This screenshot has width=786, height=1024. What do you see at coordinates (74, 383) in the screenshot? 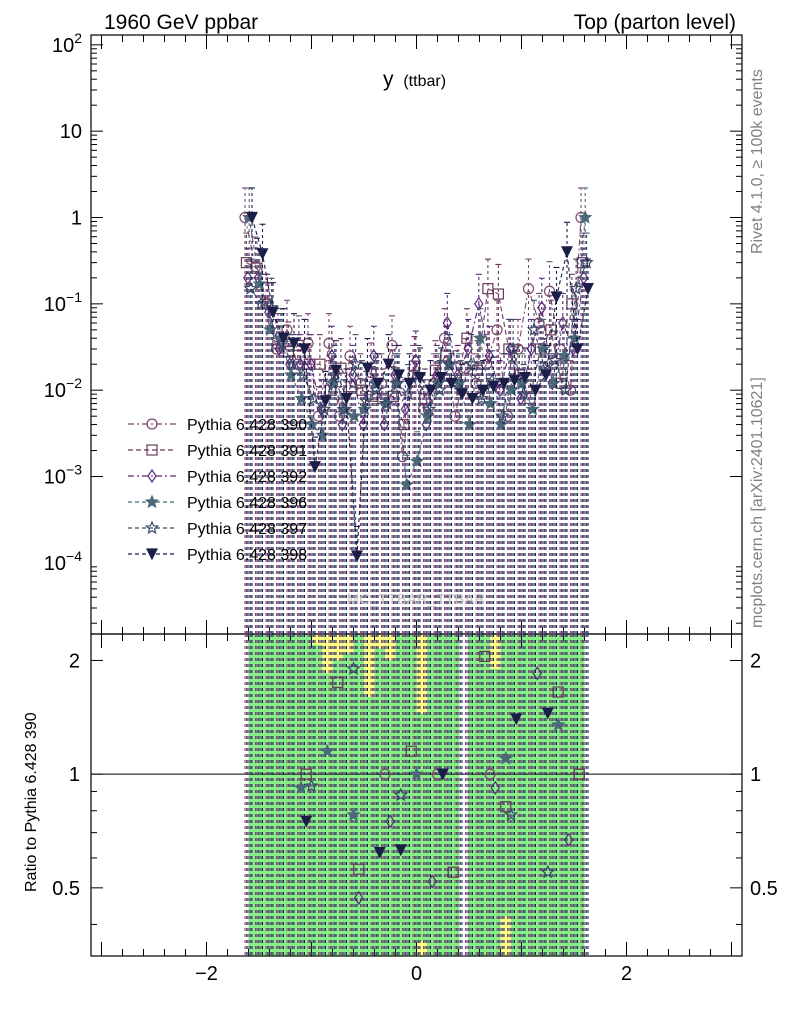
I see `y-tick-label-exp: −2` at bounding box center [74, 383].